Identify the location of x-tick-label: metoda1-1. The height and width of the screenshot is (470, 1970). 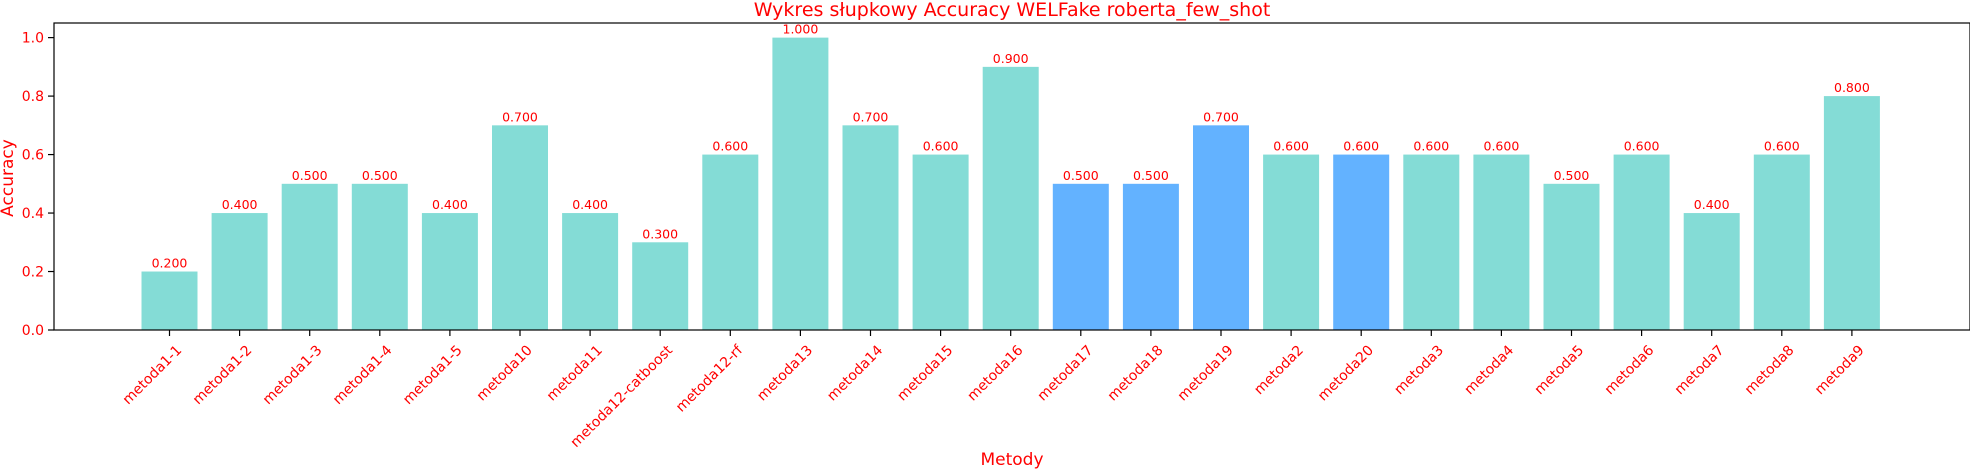
(153, 375).